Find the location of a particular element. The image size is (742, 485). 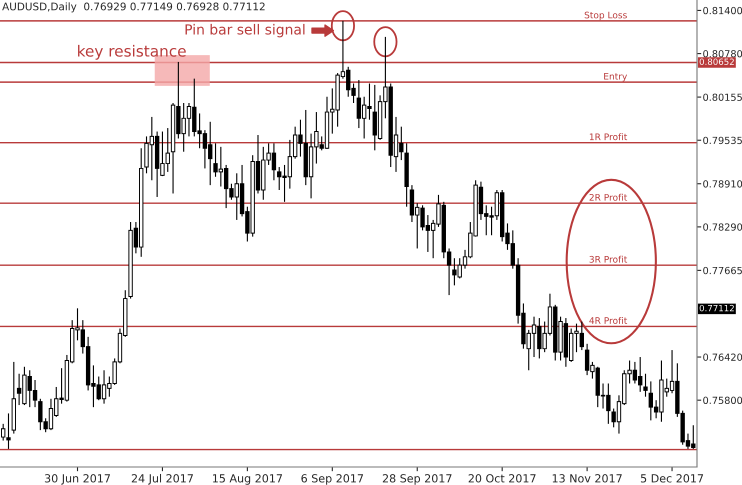

y-tick-label: 0.79535 is located at coordinates (722, 140).